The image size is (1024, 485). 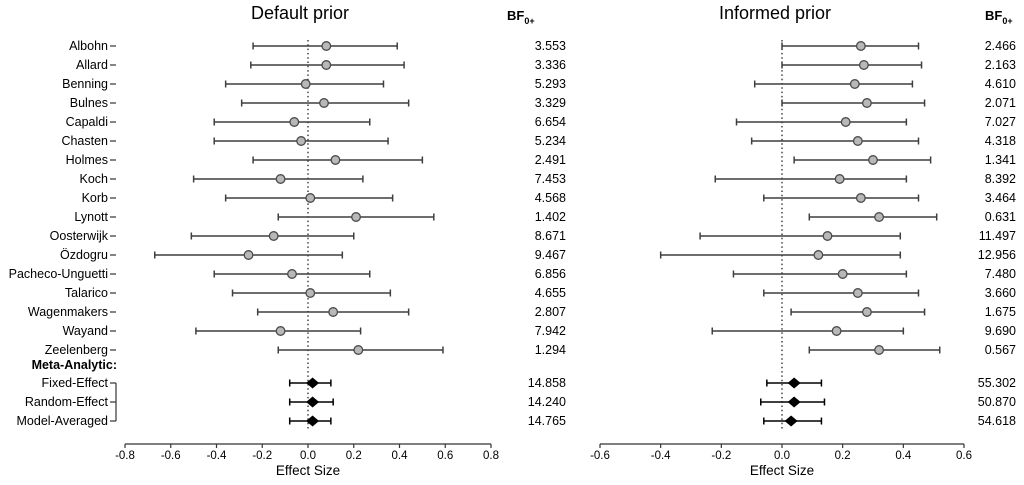 What do you see at coordinates (550, 141) in the screenshot?
I see `bf-value: 5.234` at bounding box center [550, 141].